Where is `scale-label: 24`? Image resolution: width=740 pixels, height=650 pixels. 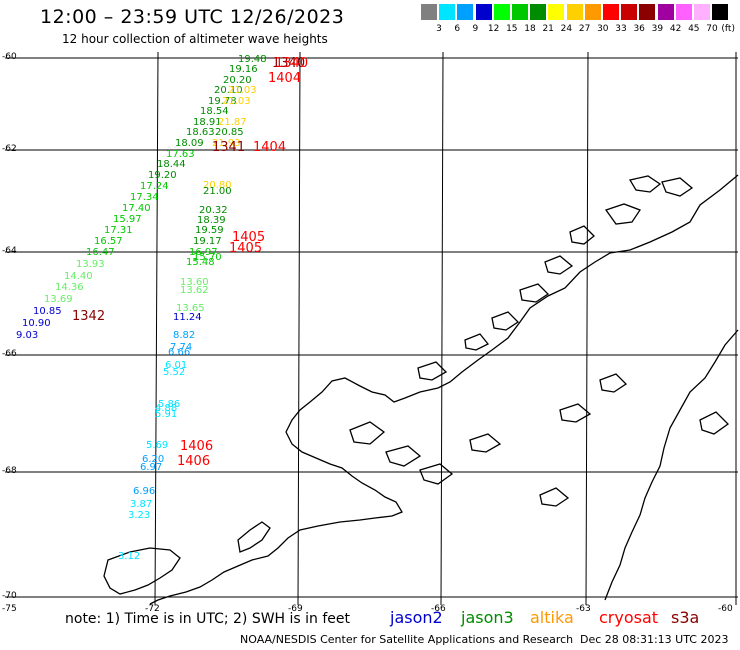 scale-label: 24 is located at coordinates (566, 29).